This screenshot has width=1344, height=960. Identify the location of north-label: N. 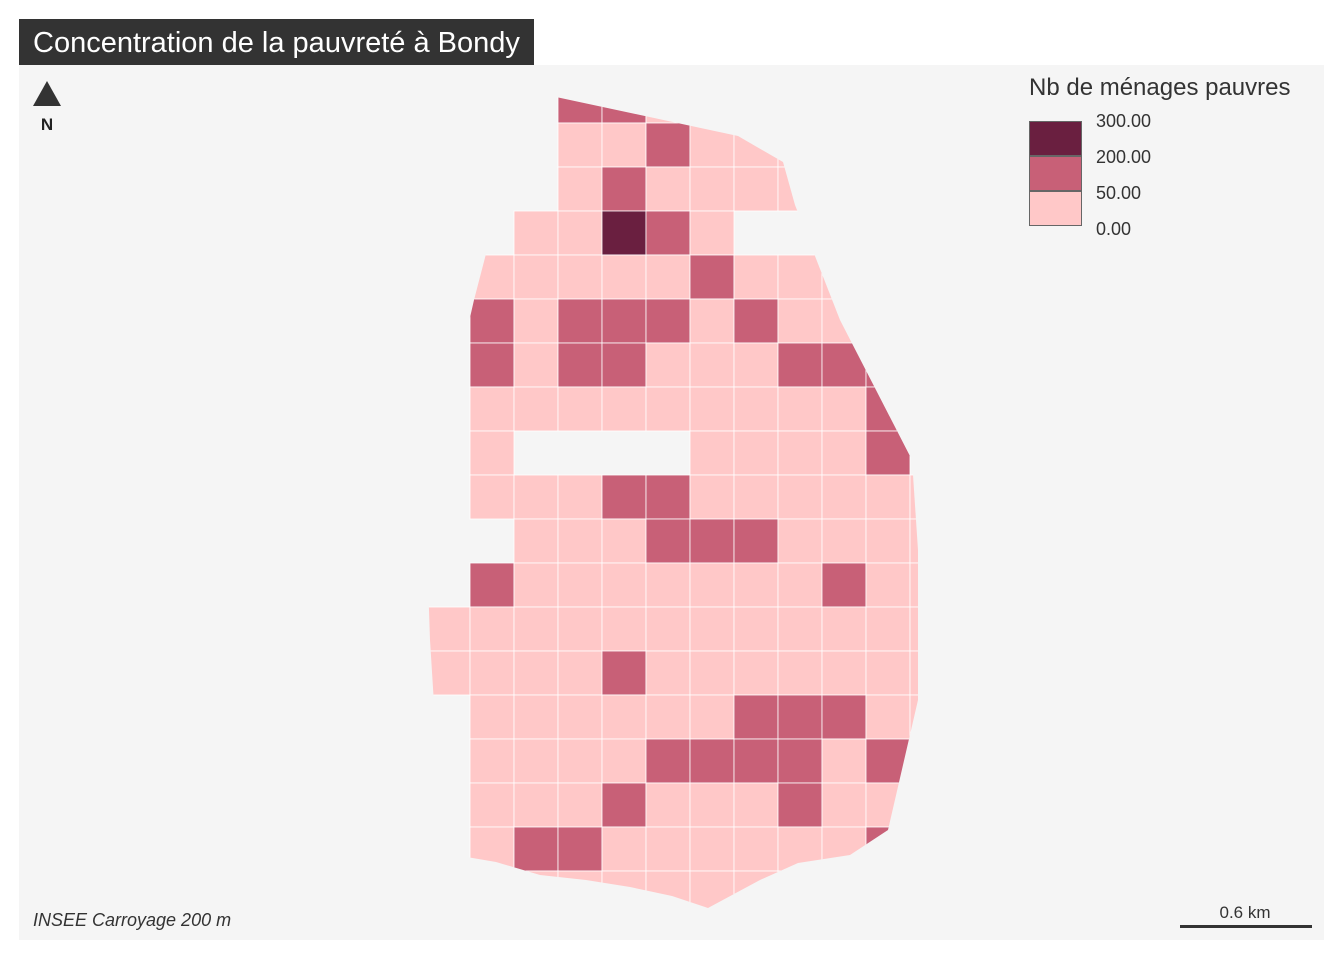
(47, 124).